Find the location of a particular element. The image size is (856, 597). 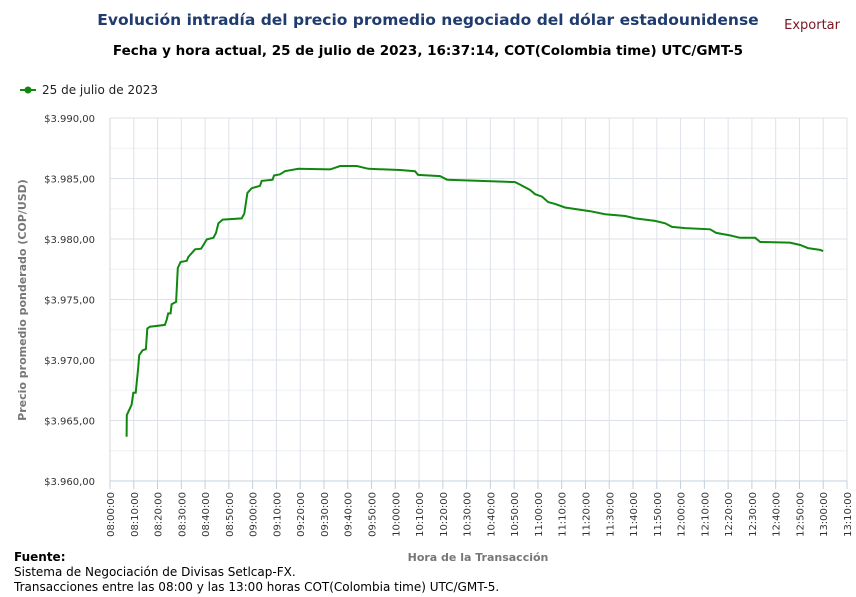

x-tick-label: 10:40:00 is located at coordinates (491, 514).